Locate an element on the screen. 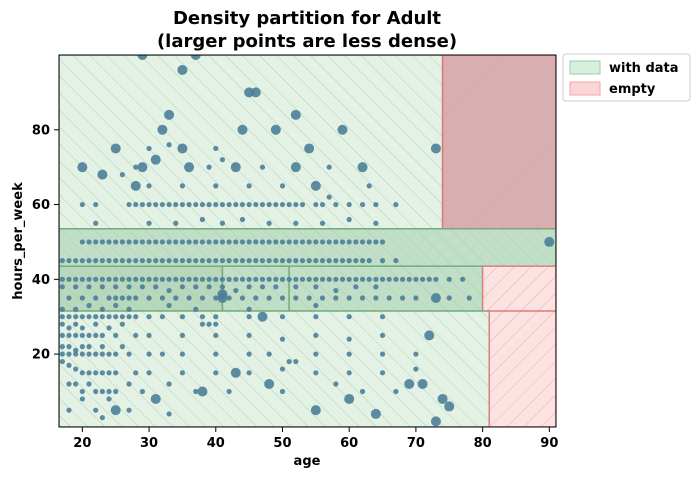 This screenshot has width=698, height=478. x-tick-label: 90 is located at coordinates (549, 443).